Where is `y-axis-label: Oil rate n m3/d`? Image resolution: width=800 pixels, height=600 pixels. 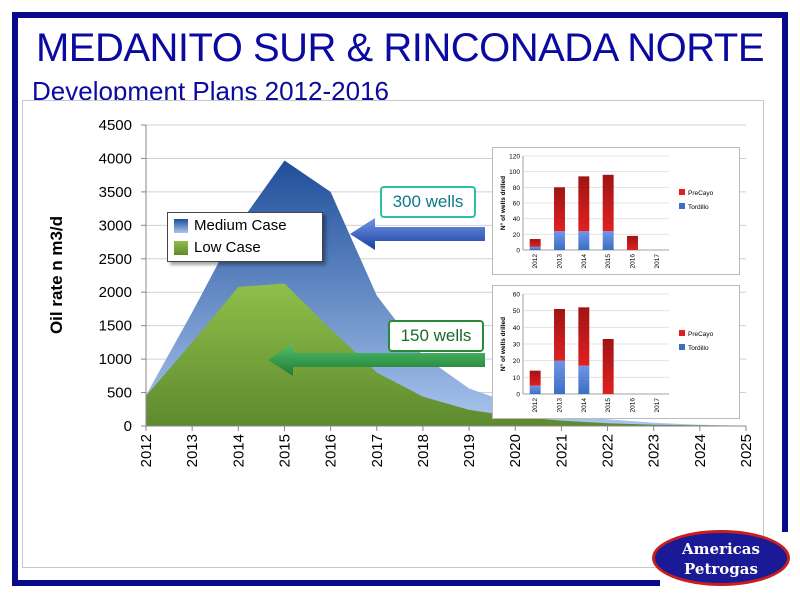
y-axis-label: Oil rate n m3/d is located at coordinates (56, 275).